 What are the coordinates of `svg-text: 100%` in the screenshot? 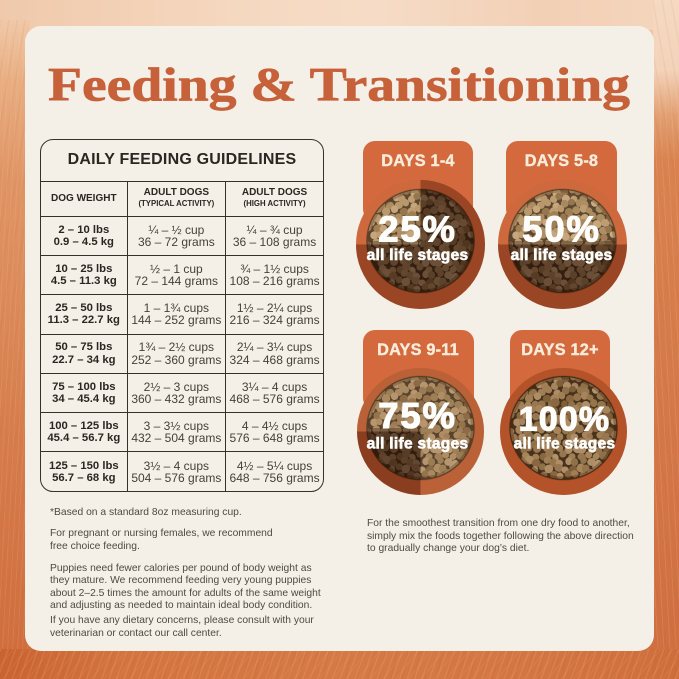 It's located at (565, 419).